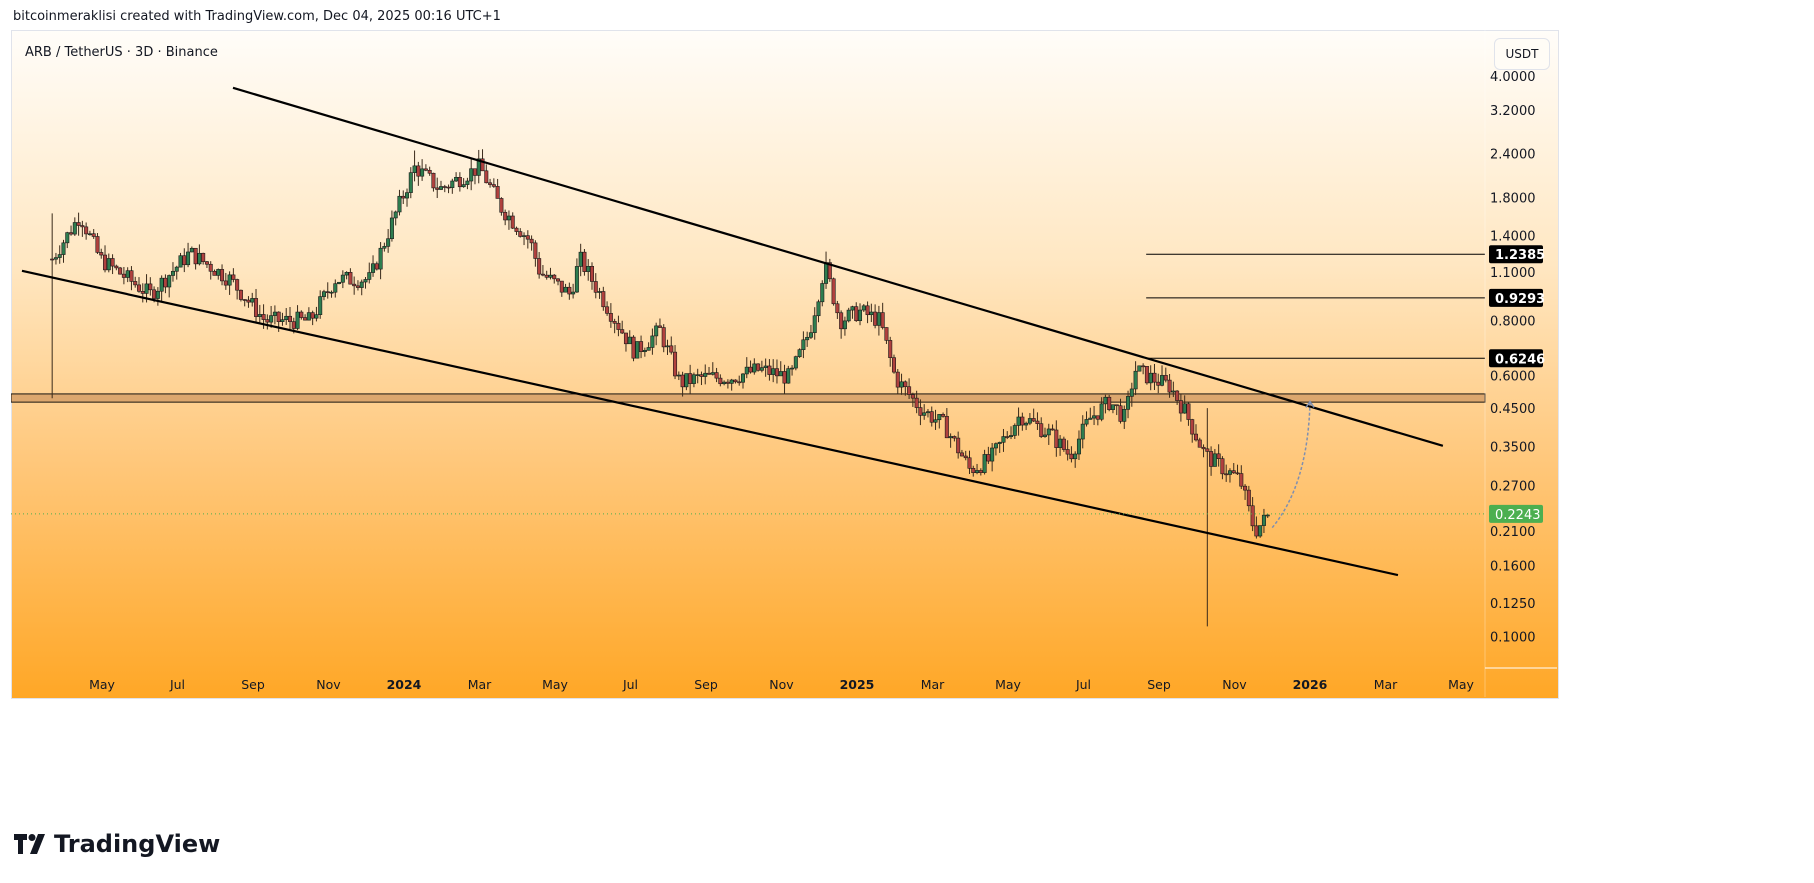  What do you see at coordinates (1513, 638) in the screenshot?
I see `price-tick-label: 0.1000` at bounding box center [1513, 638].